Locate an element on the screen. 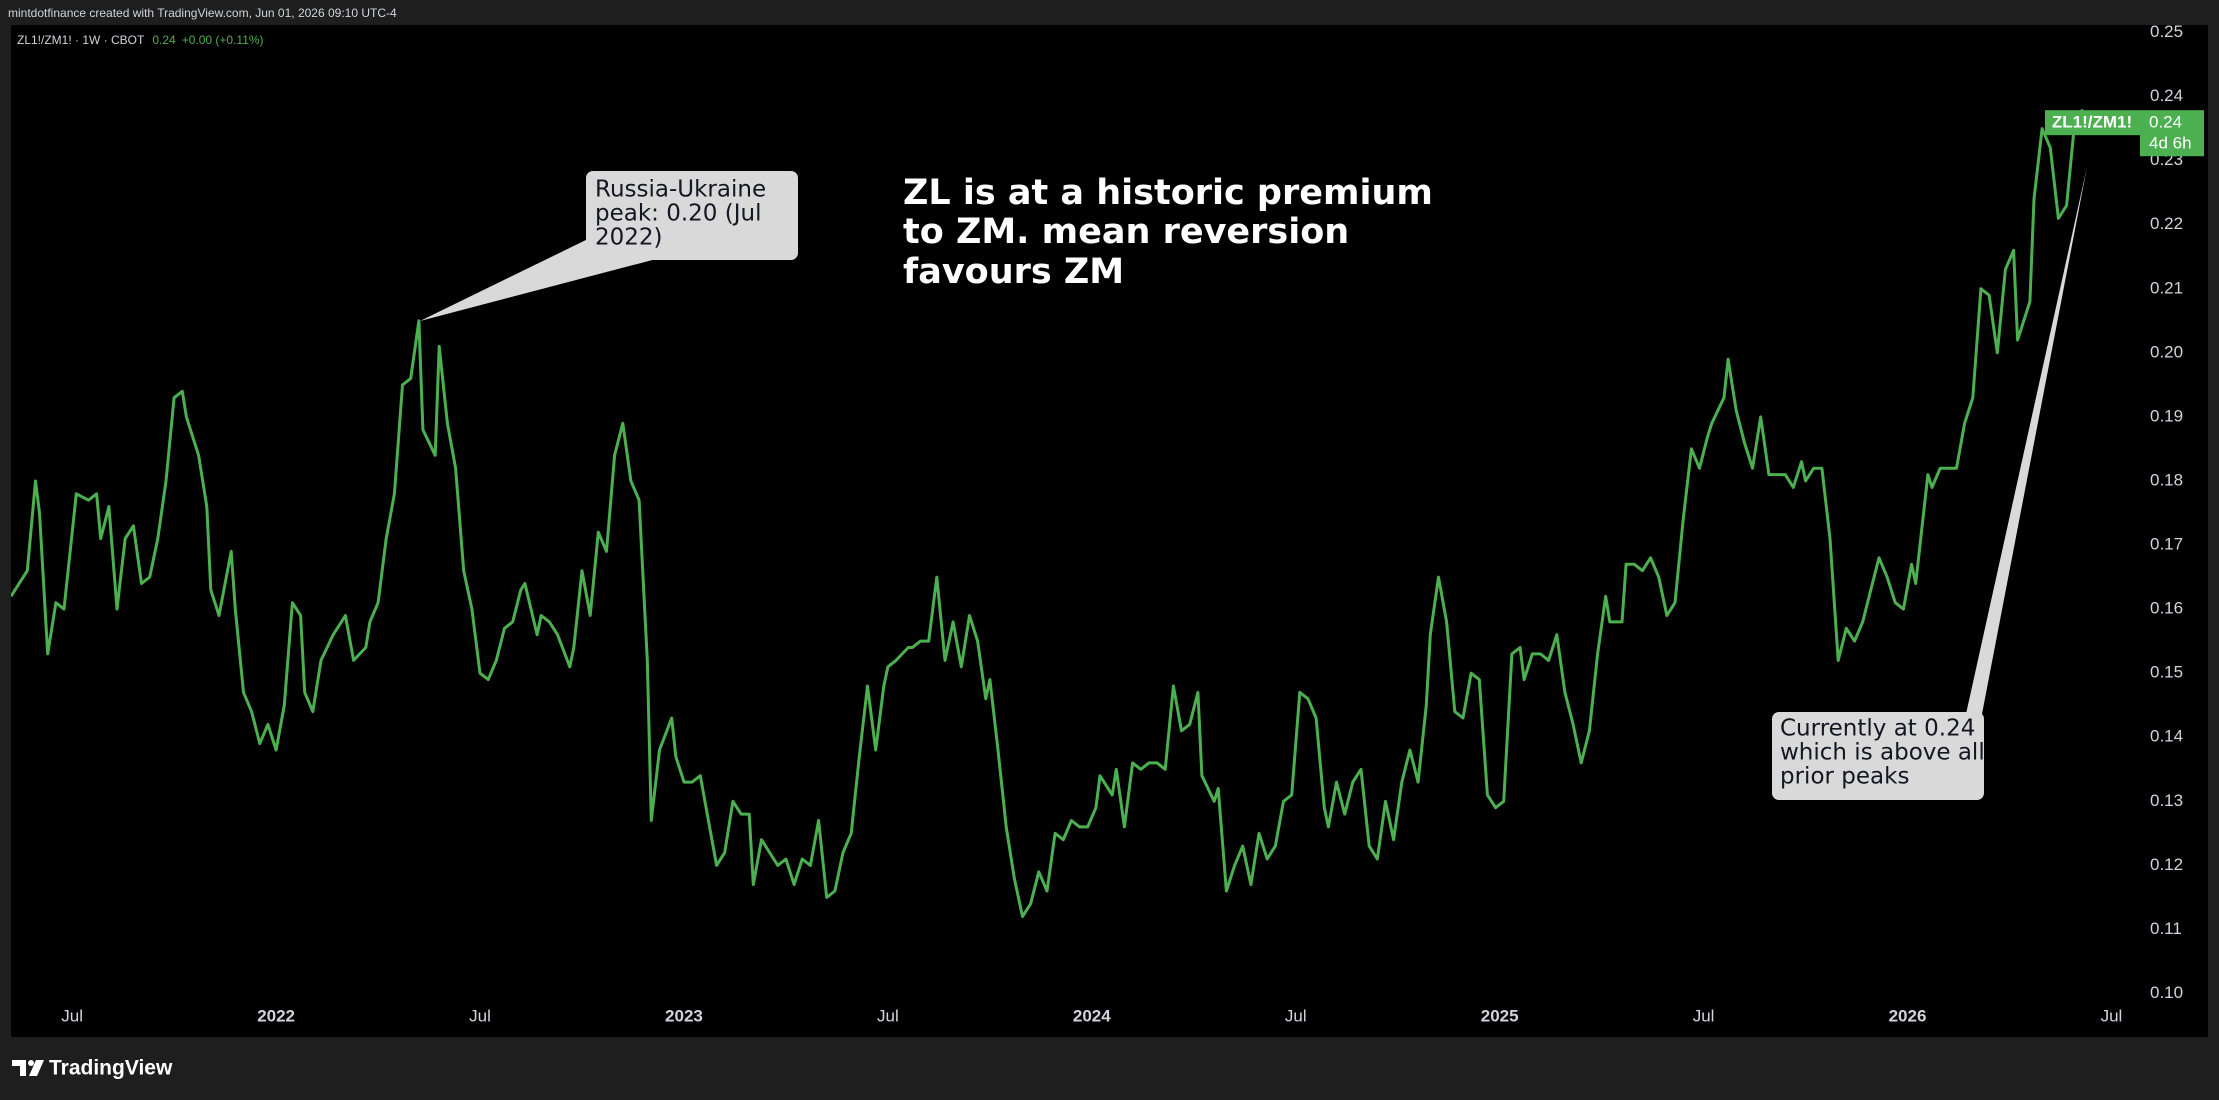 Image resolution: width=2219 pixels, height=1100 pixels. legend-symbol: ZL1!/ZM1! · 1W · CBOT is located at coordinates (81, 40).